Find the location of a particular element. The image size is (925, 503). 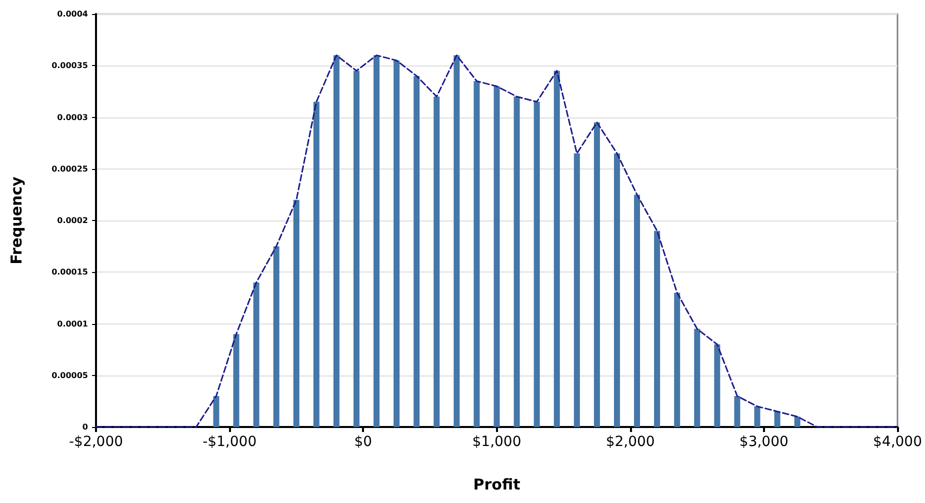

x-tick-label: -$1,000 is located at coordinates (229, 442).